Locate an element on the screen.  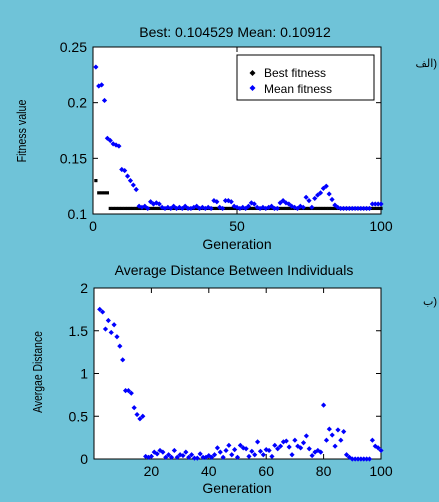
chart-2-ytick-label: 0.5 is located at coordinates (79, 416).